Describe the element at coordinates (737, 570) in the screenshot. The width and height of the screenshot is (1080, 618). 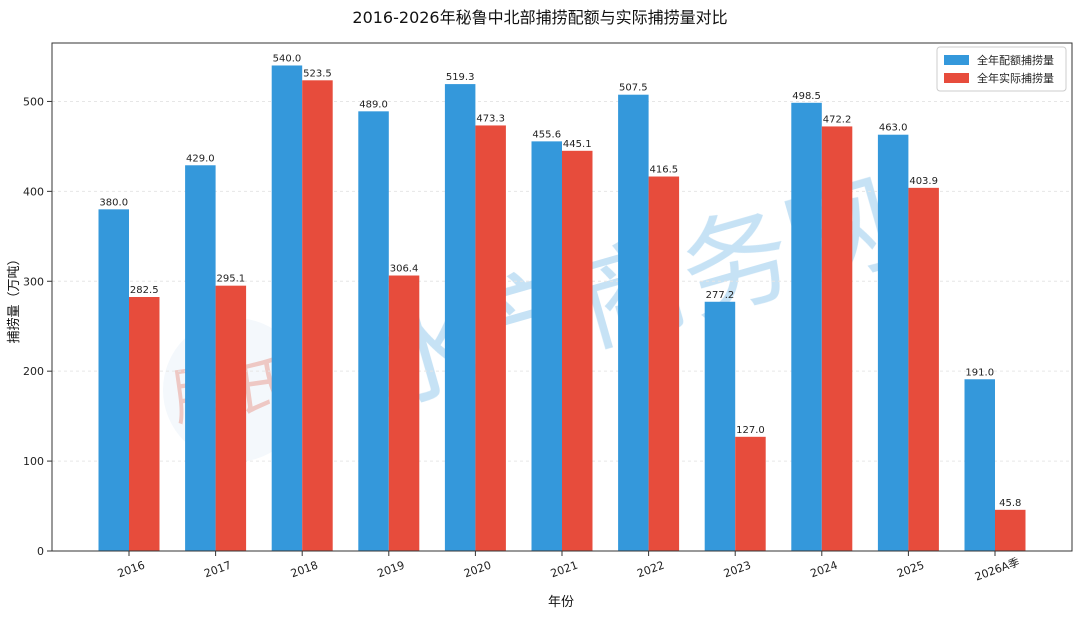
I see `x-tick-label: 2023` at that location.